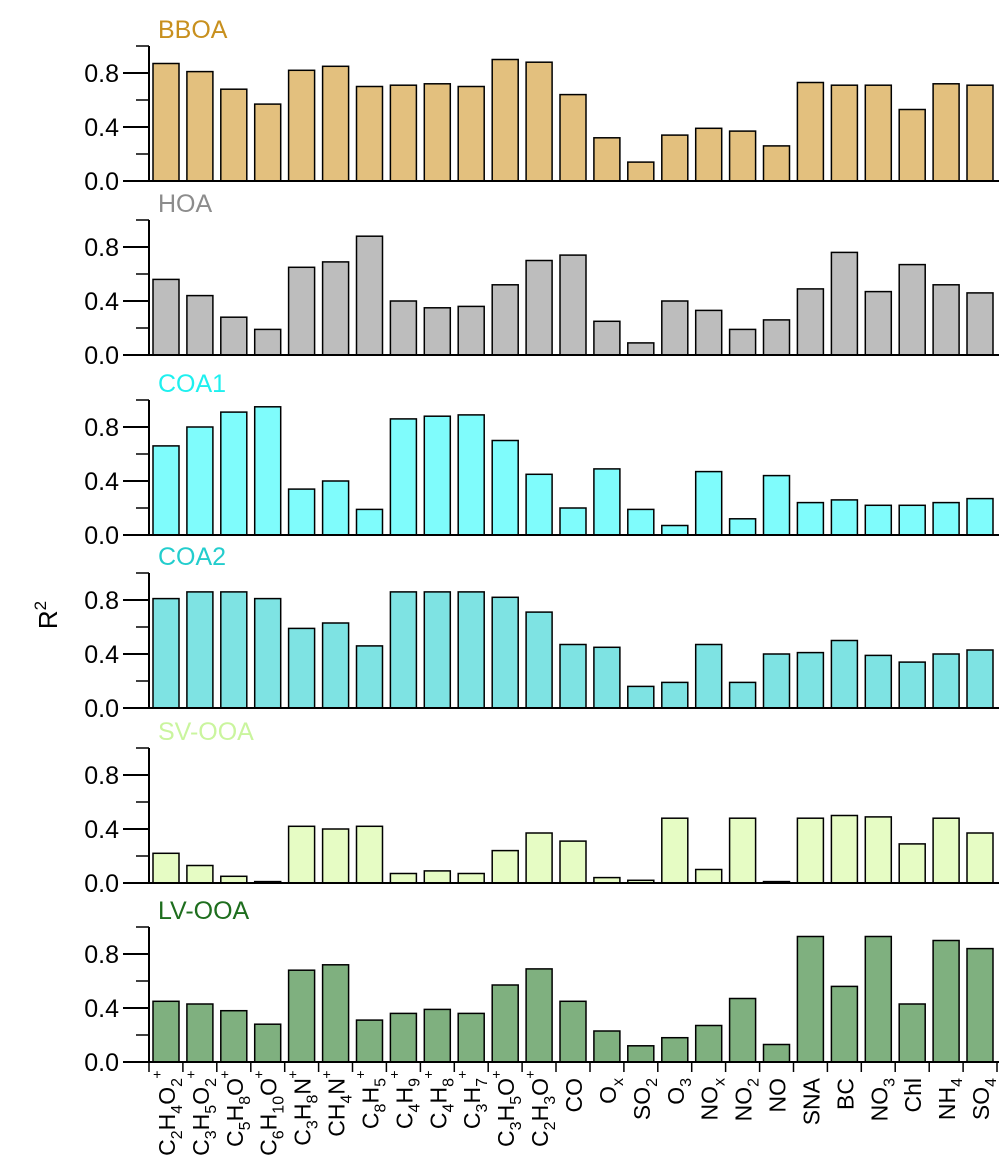 This screenshot has height=1171, width=1000. I want to click on x-tick-label: NO3​, so click(882, 1100).